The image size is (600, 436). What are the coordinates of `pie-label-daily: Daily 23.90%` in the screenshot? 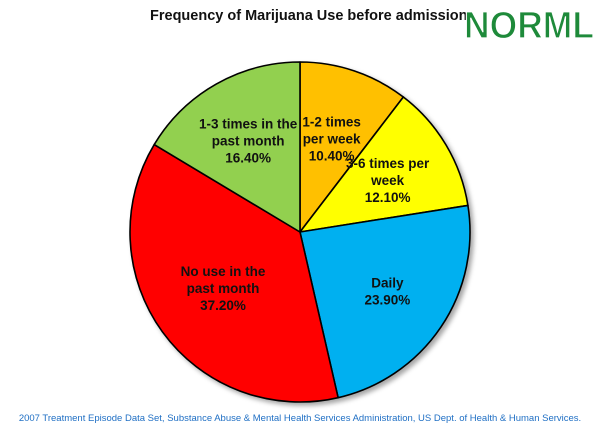 It's located at (388, 292).